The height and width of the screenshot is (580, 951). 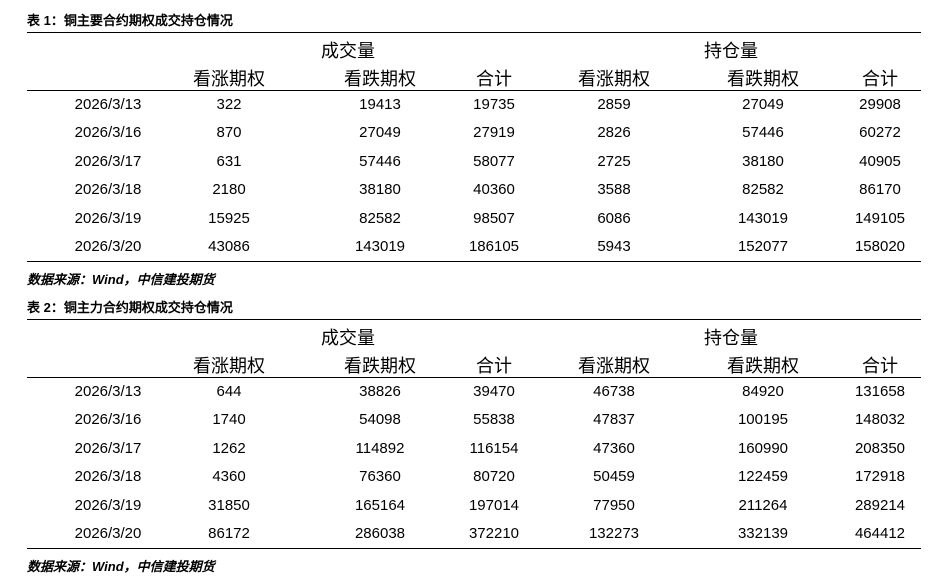 What do you see at coordinates (494, 133) in the screenshot?
I see `table-cell: 27919` at bounding box center [494, 133].